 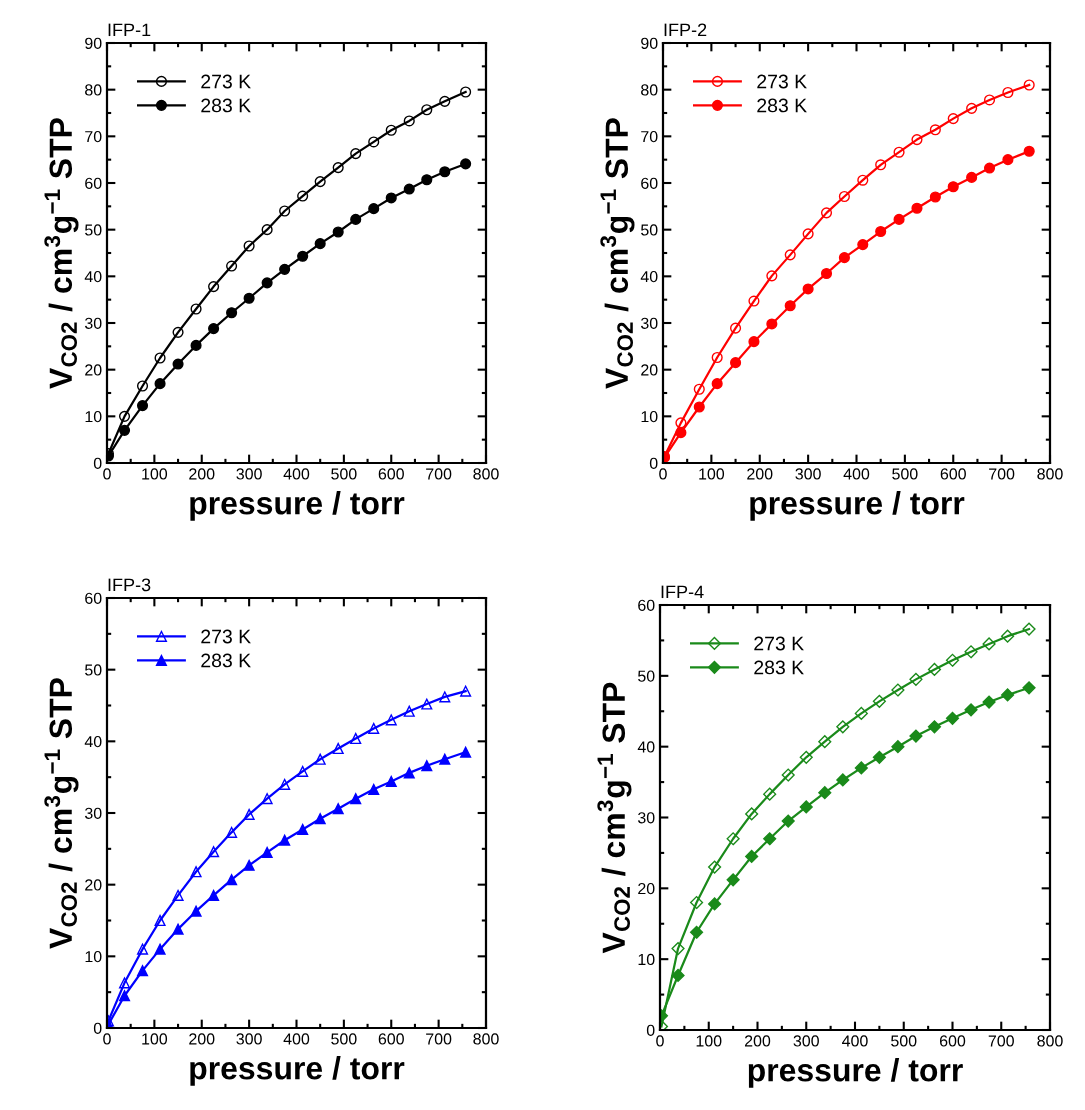 I want to click on chart-title: IFP-1, so click(x=129, y=30).